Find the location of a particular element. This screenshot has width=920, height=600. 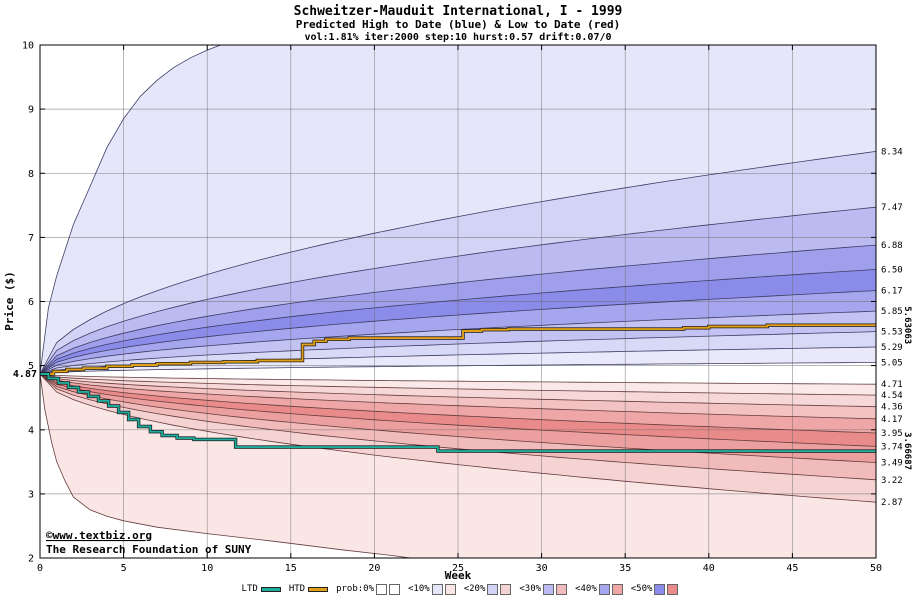

svg-text: 4 is located at coordinates (31, 430).